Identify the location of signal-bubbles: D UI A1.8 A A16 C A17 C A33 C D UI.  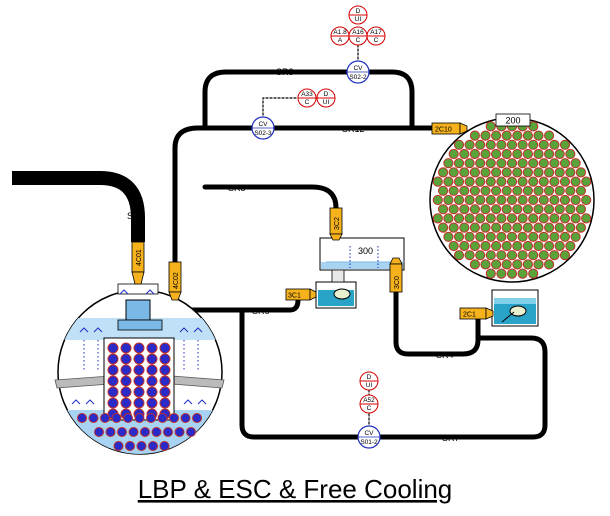
(341, 209).